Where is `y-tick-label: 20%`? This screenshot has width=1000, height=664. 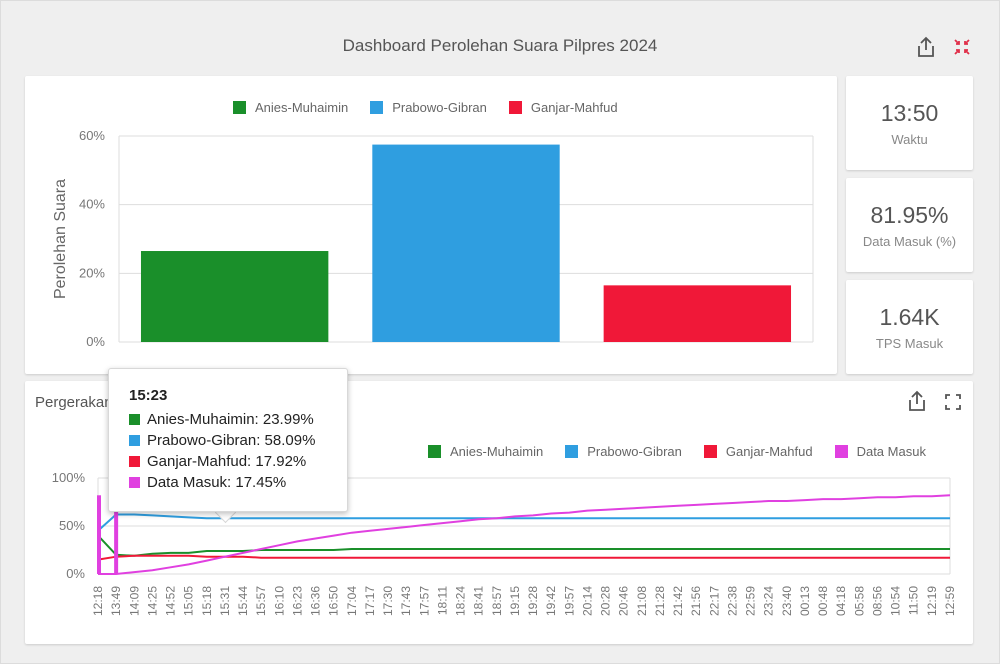 y-tick-label: 20% is located at coordinates (92, 272).